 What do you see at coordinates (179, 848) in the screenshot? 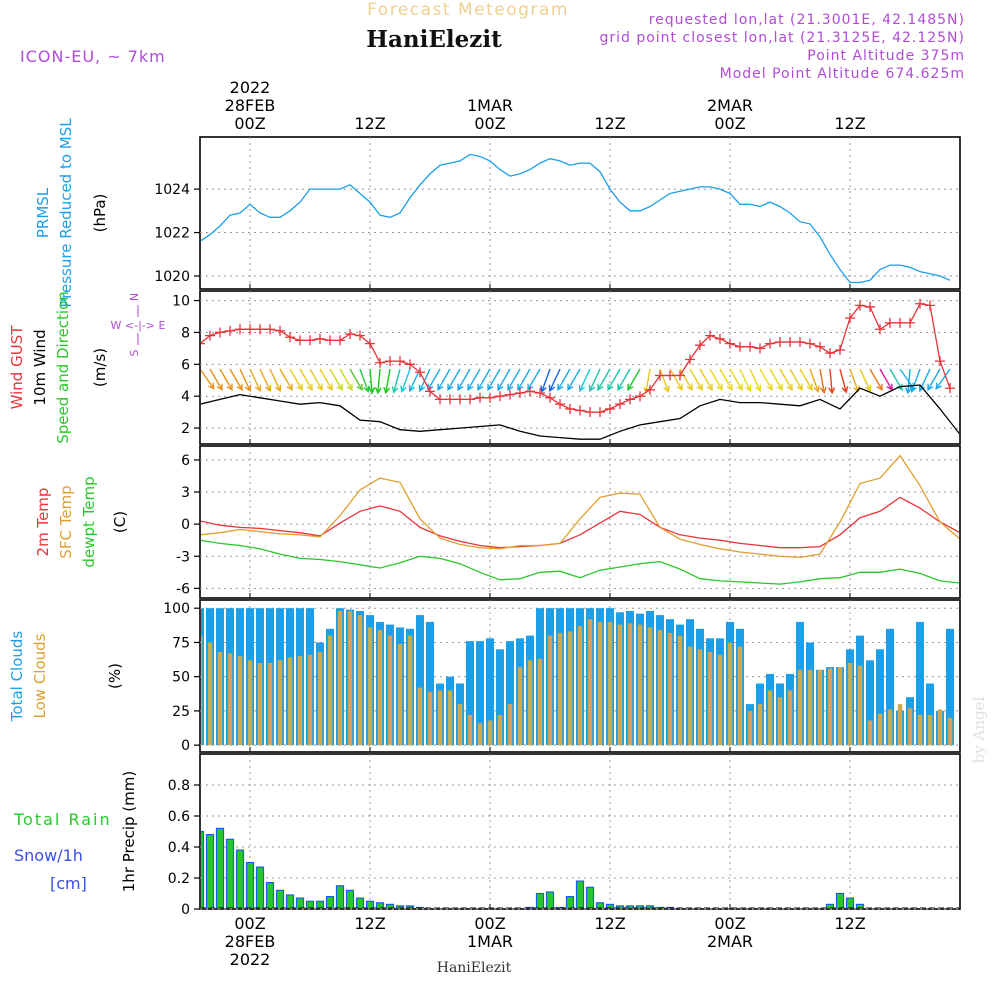
I see `y-tick-label: 0.4` at bounding box center [179, 848].